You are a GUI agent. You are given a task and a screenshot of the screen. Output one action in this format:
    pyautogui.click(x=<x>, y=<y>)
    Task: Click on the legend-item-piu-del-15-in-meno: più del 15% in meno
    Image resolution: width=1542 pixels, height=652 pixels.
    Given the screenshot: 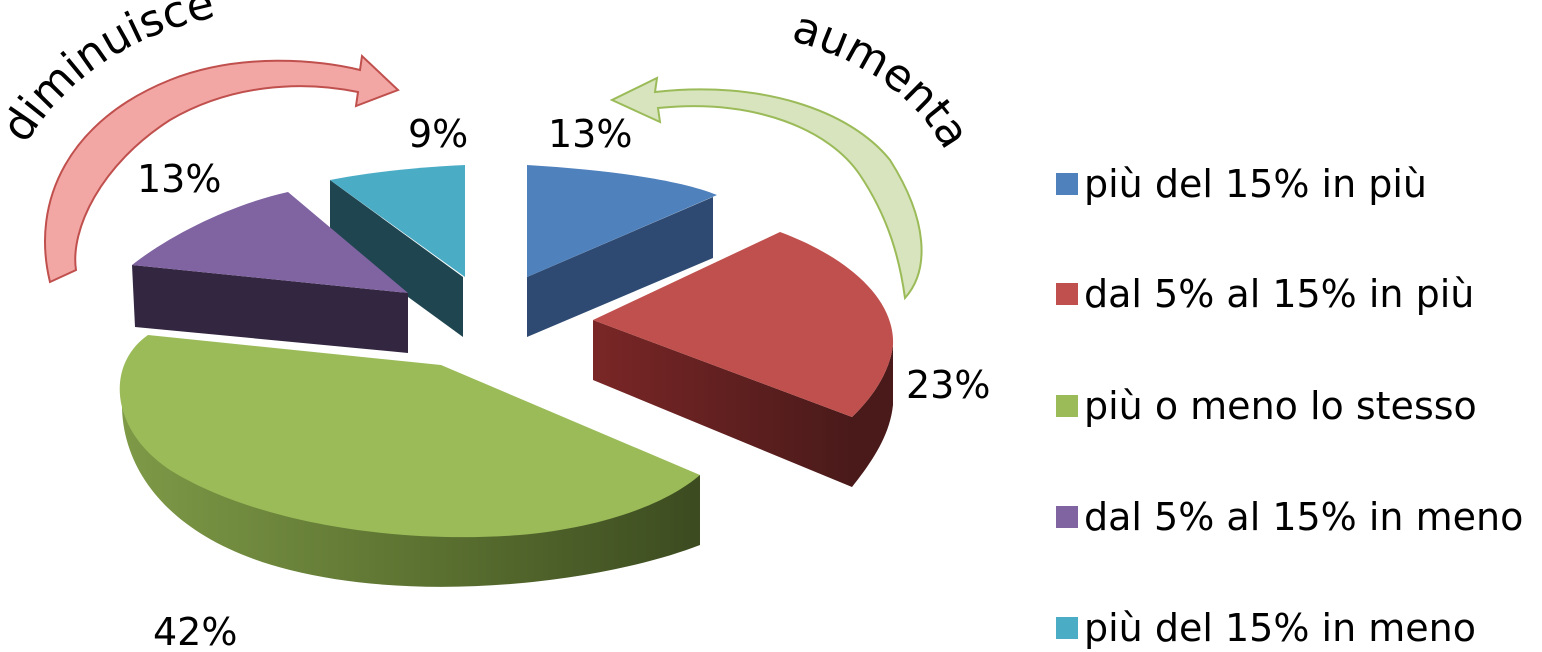 What is the action you would take?
    pyautogui.click(x=1266, y=628)
    